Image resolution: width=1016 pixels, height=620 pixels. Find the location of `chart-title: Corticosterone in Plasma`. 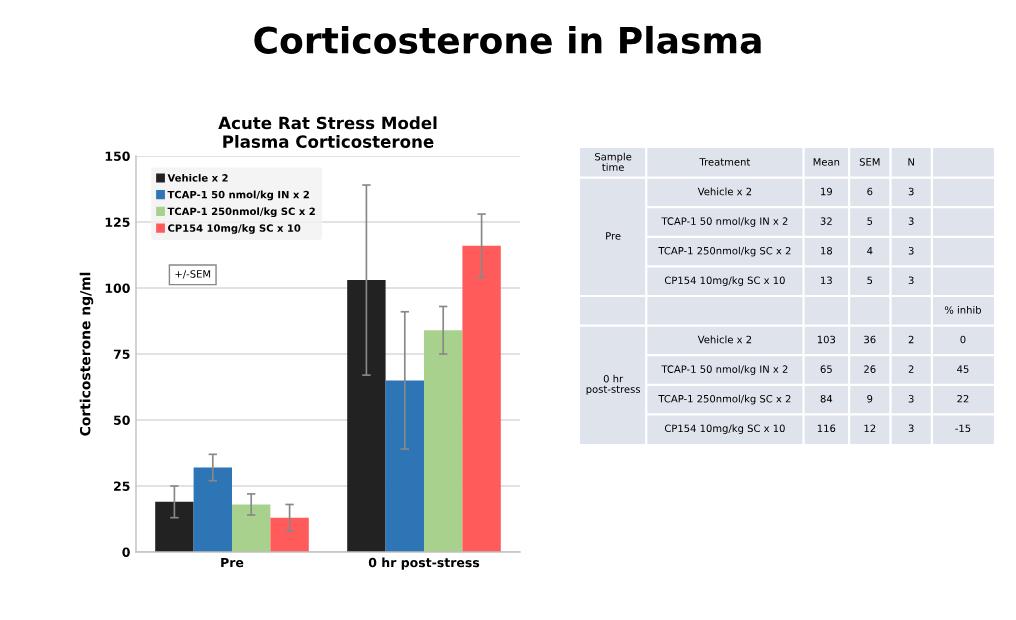

chart-title: Corticosterone in Plasma is located at coordinates (507, 39).